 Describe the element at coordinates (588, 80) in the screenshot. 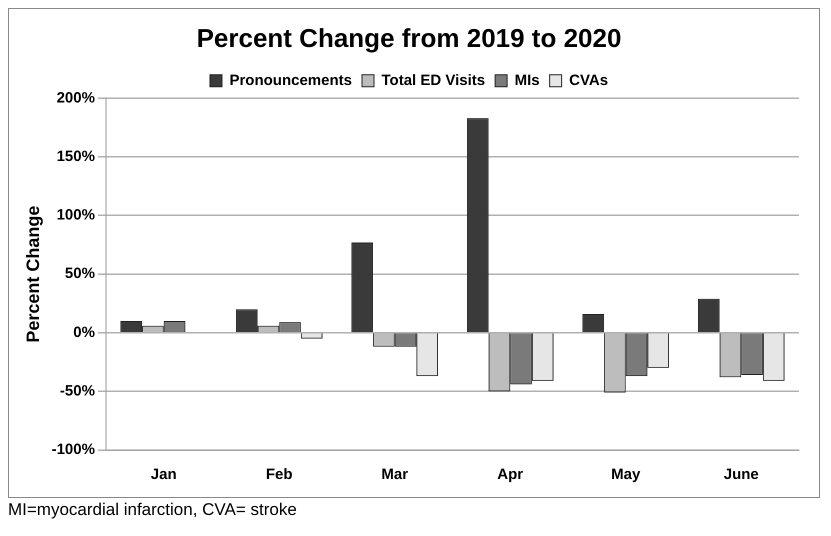

I see `legend-label: CVAs` at that location.